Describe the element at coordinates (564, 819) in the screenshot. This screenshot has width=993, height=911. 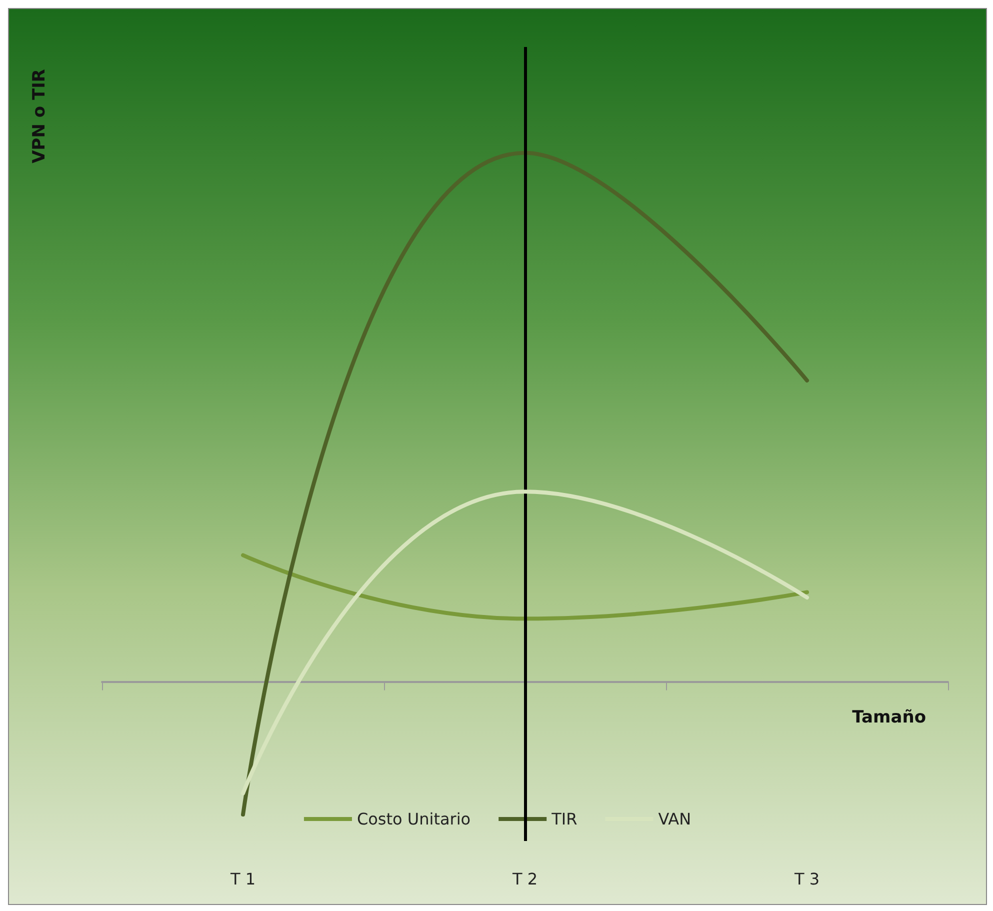
I see `legend-label: TIR` at that location.